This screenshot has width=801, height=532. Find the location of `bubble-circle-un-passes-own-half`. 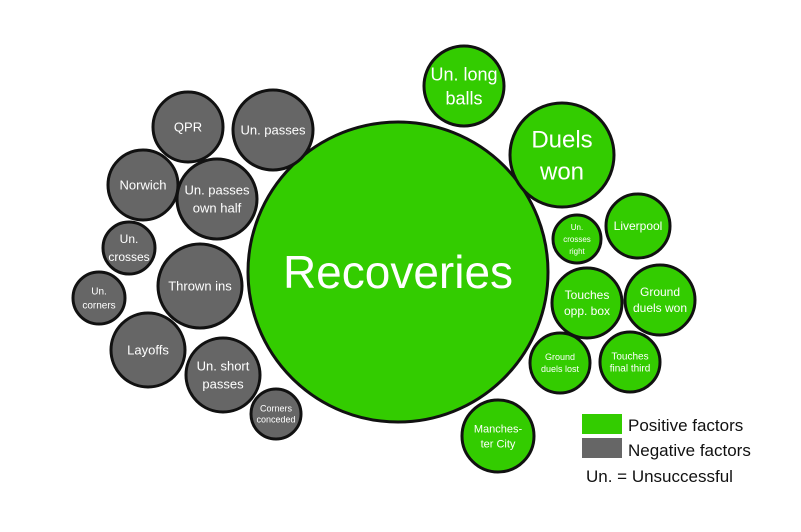

bubble-circle-un-passes-own-half is located at coordinates (217, 199).